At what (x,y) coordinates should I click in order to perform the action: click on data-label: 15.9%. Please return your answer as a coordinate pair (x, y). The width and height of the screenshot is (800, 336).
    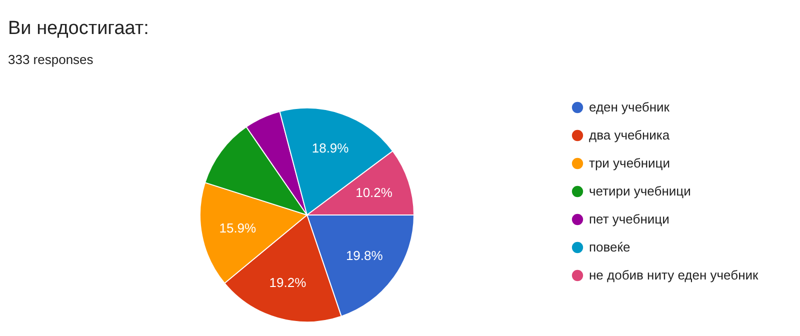
    Looking at the image, I should click on (238, 228).